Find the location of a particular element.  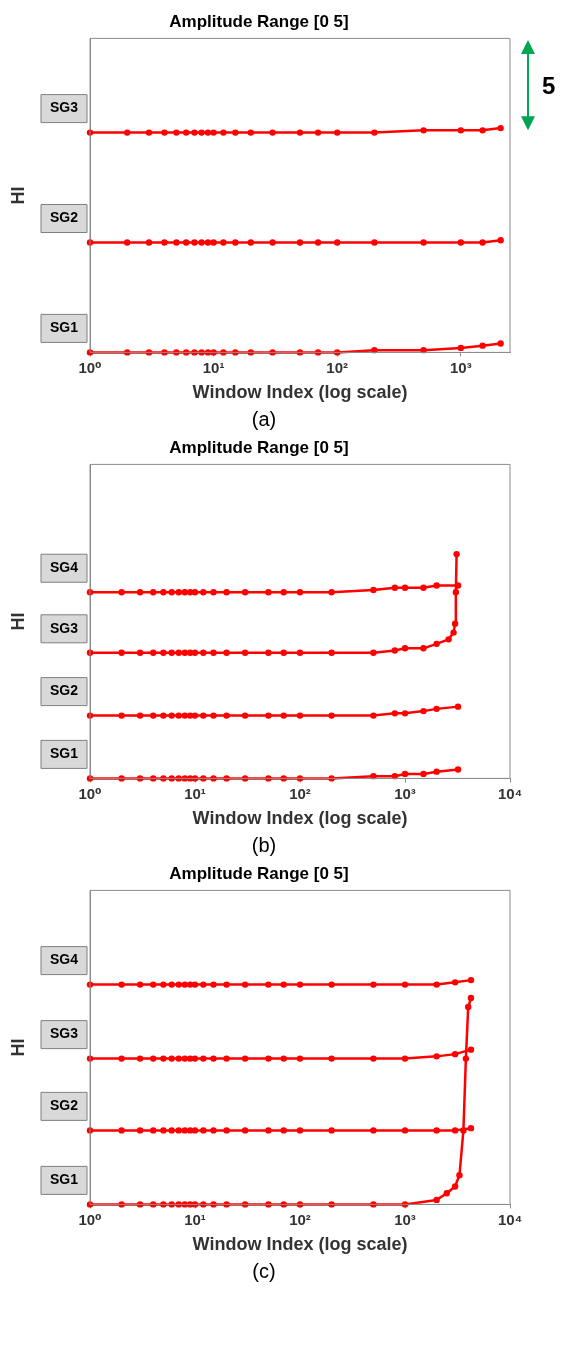

text: (b) is located at coordinates (264, 846).